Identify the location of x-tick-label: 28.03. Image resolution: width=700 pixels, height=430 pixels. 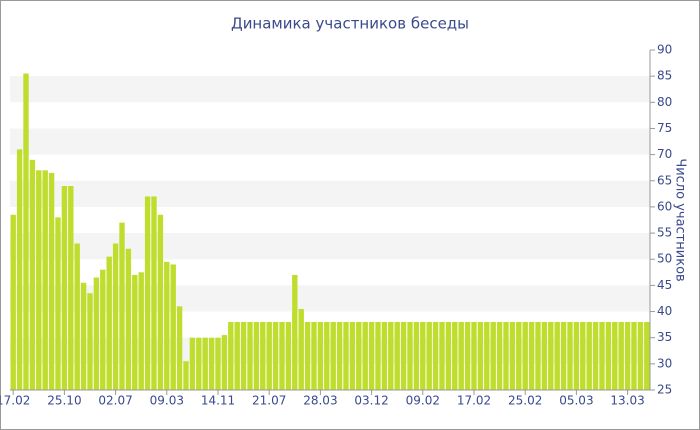
(320, 401).